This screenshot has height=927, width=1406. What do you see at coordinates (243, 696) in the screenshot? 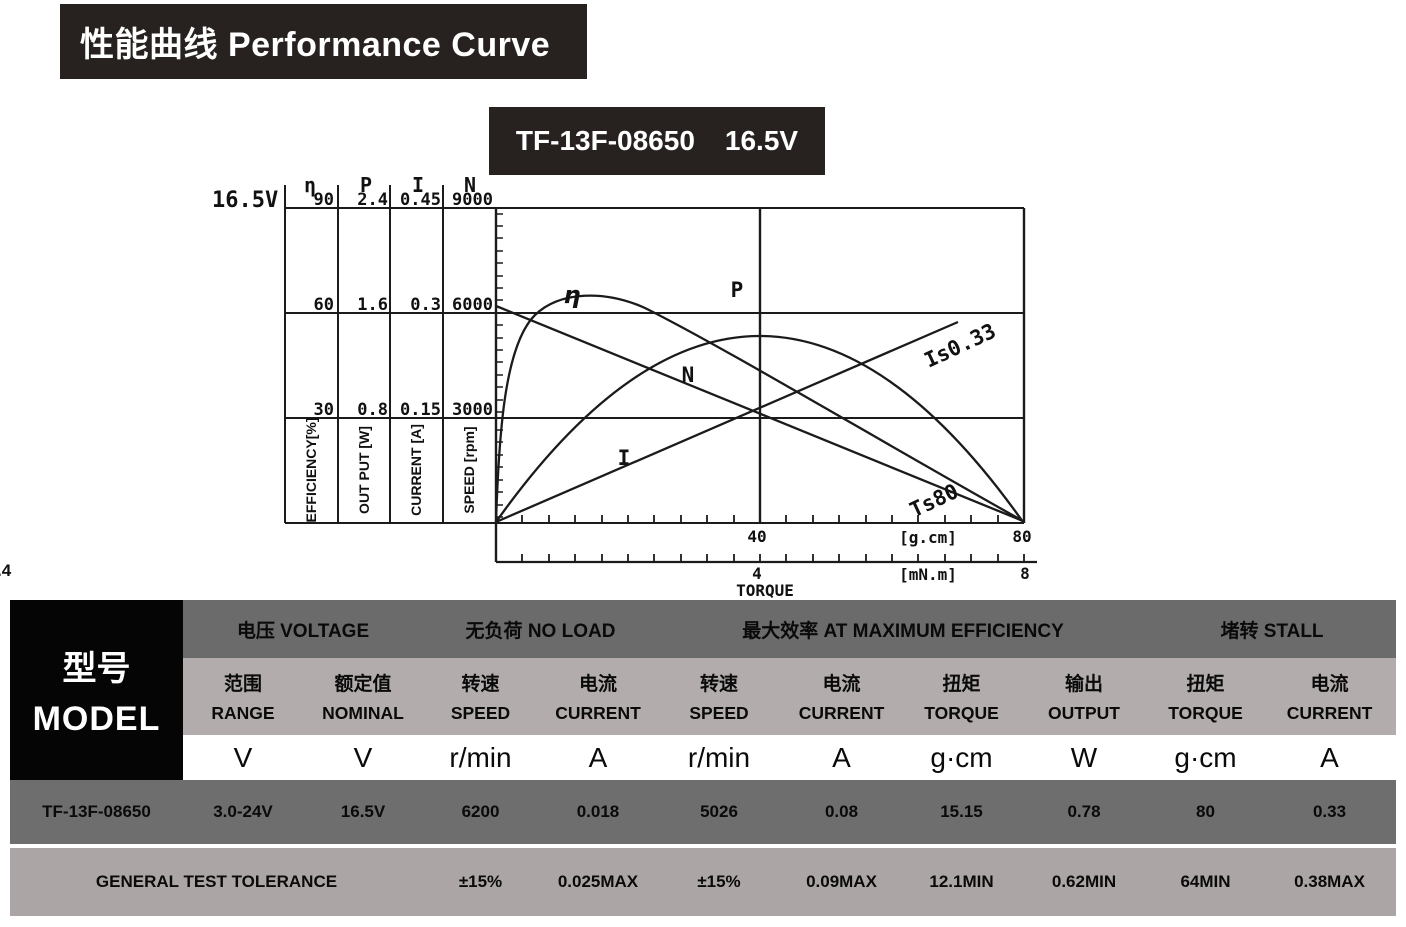
I see `colhead-range: 范围 RANGE` at bounding box center [243, 696].